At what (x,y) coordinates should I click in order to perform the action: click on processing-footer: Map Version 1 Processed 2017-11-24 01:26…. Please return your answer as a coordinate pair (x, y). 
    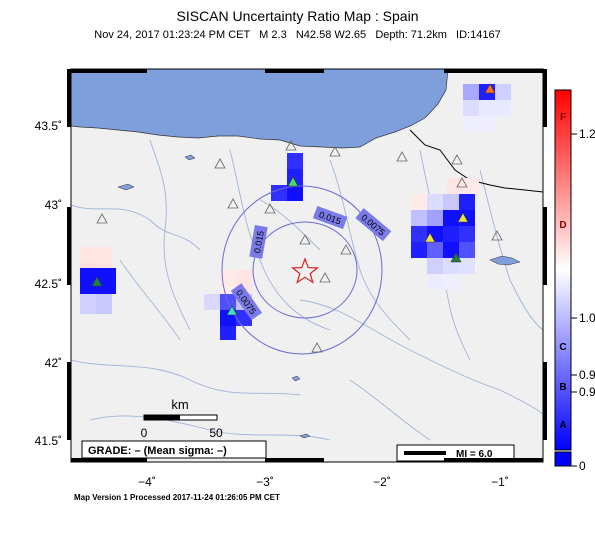
    Looking at the image, I should click on (177, 497).